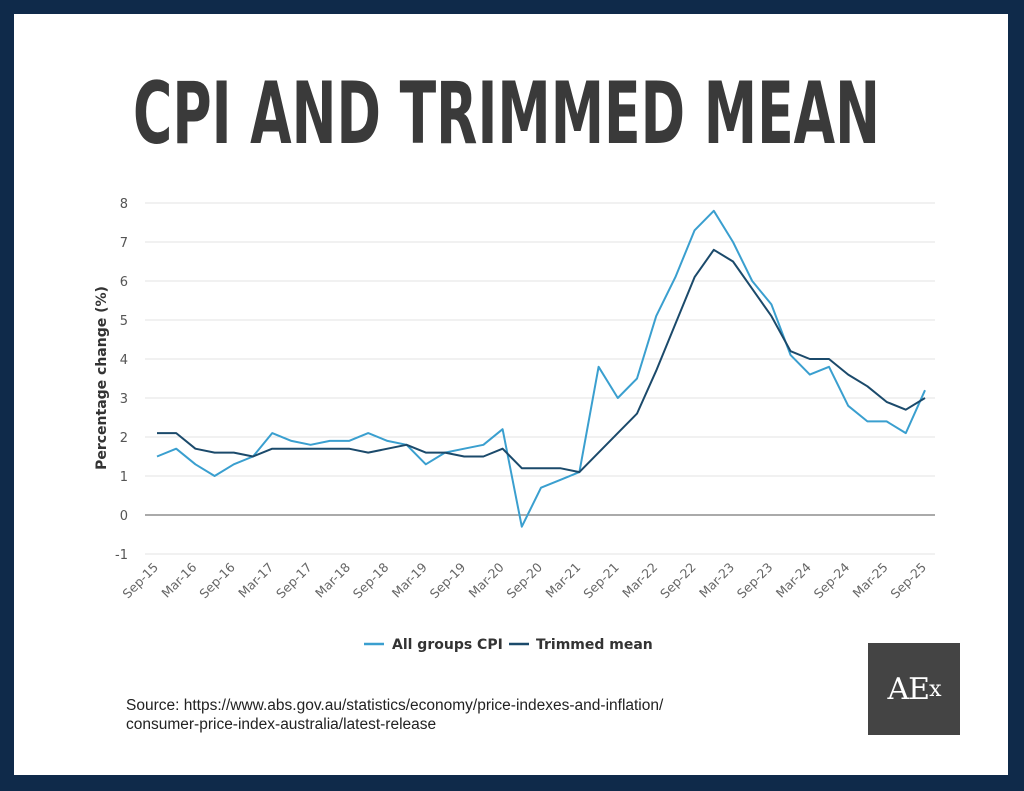 The height and width of the screenshot is (791, 1024). What do you see at coordinates (562, 580) in the screenshot?
I see `x-tick-label: Mar-21` at bounding box center [562, 580].